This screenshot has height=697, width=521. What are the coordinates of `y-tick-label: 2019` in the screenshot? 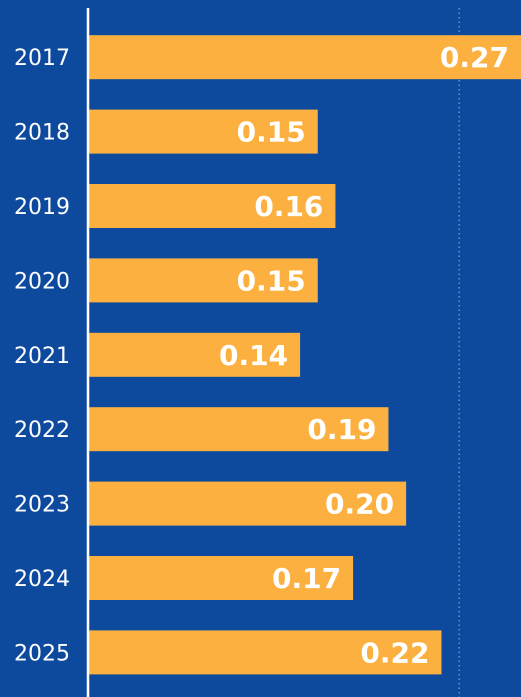 It's located at (42, 207).